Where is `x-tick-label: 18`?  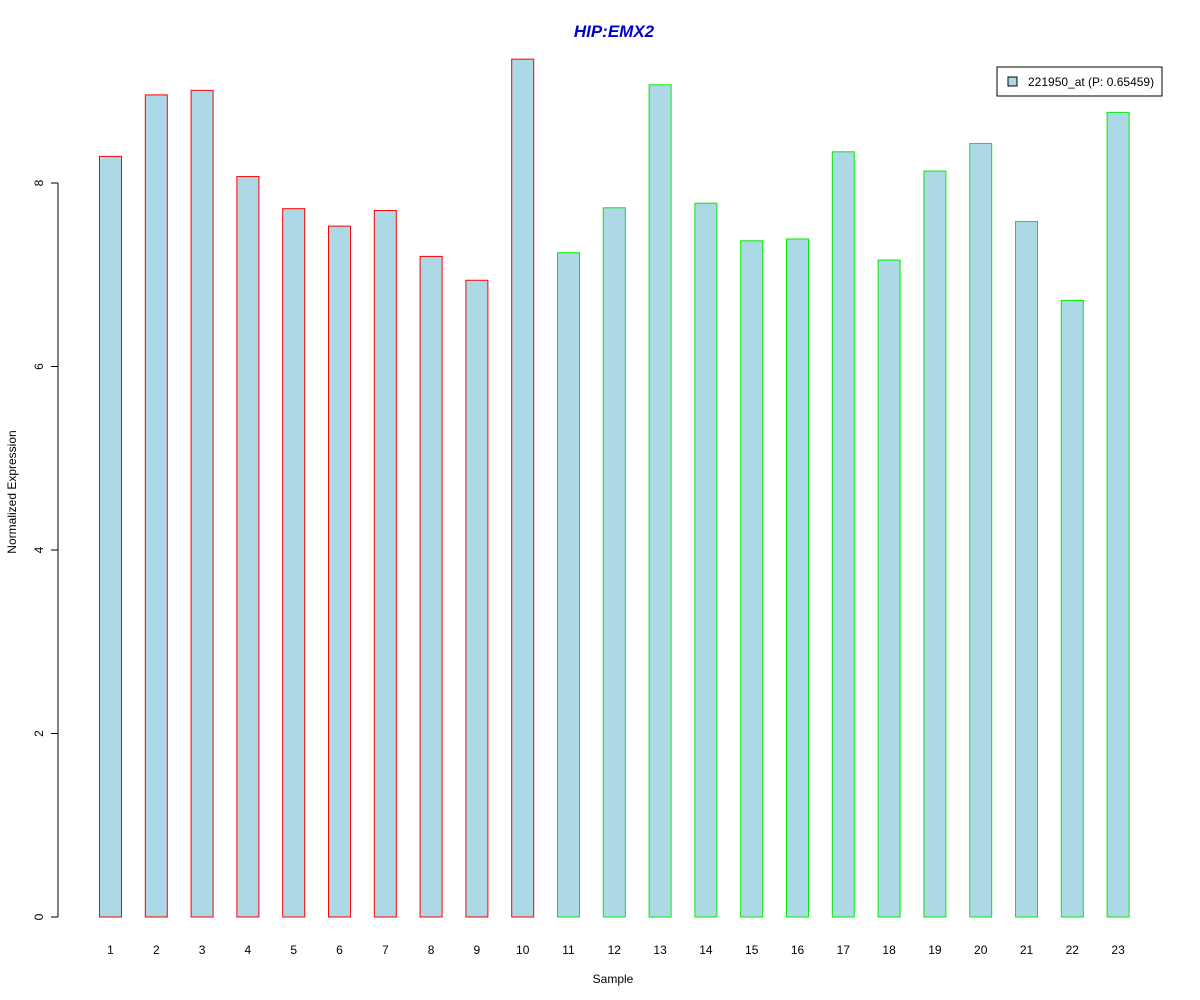
x-tick-label: 18 is located at coordinates (889, 950).